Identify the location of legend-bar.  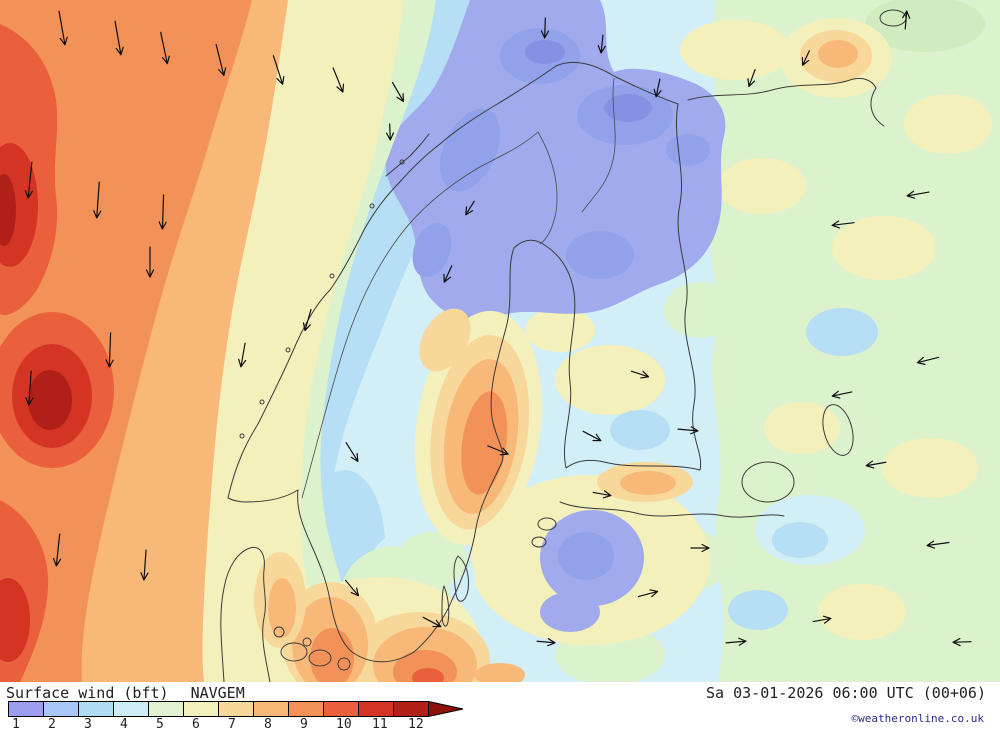
(243, 709).